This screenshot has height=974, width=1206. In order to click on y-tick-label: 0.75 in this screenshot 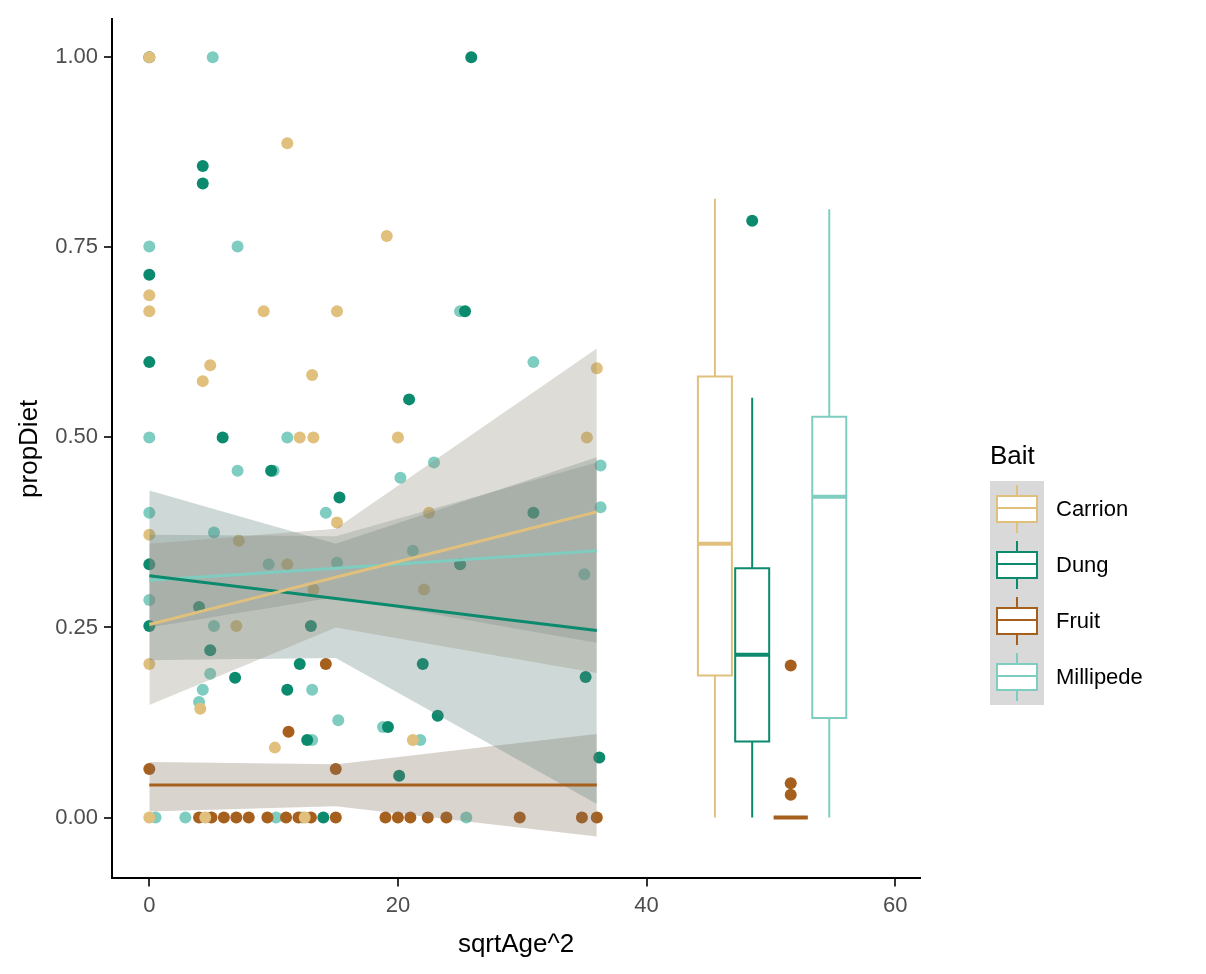, I will do `click(77, 246)`.